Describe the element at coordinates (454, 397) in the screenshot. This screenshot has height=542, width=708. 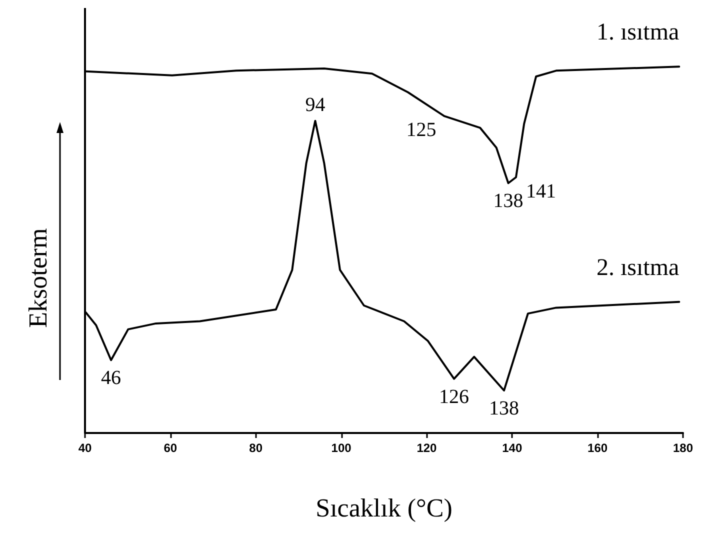
I see `annotation: 126` at that location.